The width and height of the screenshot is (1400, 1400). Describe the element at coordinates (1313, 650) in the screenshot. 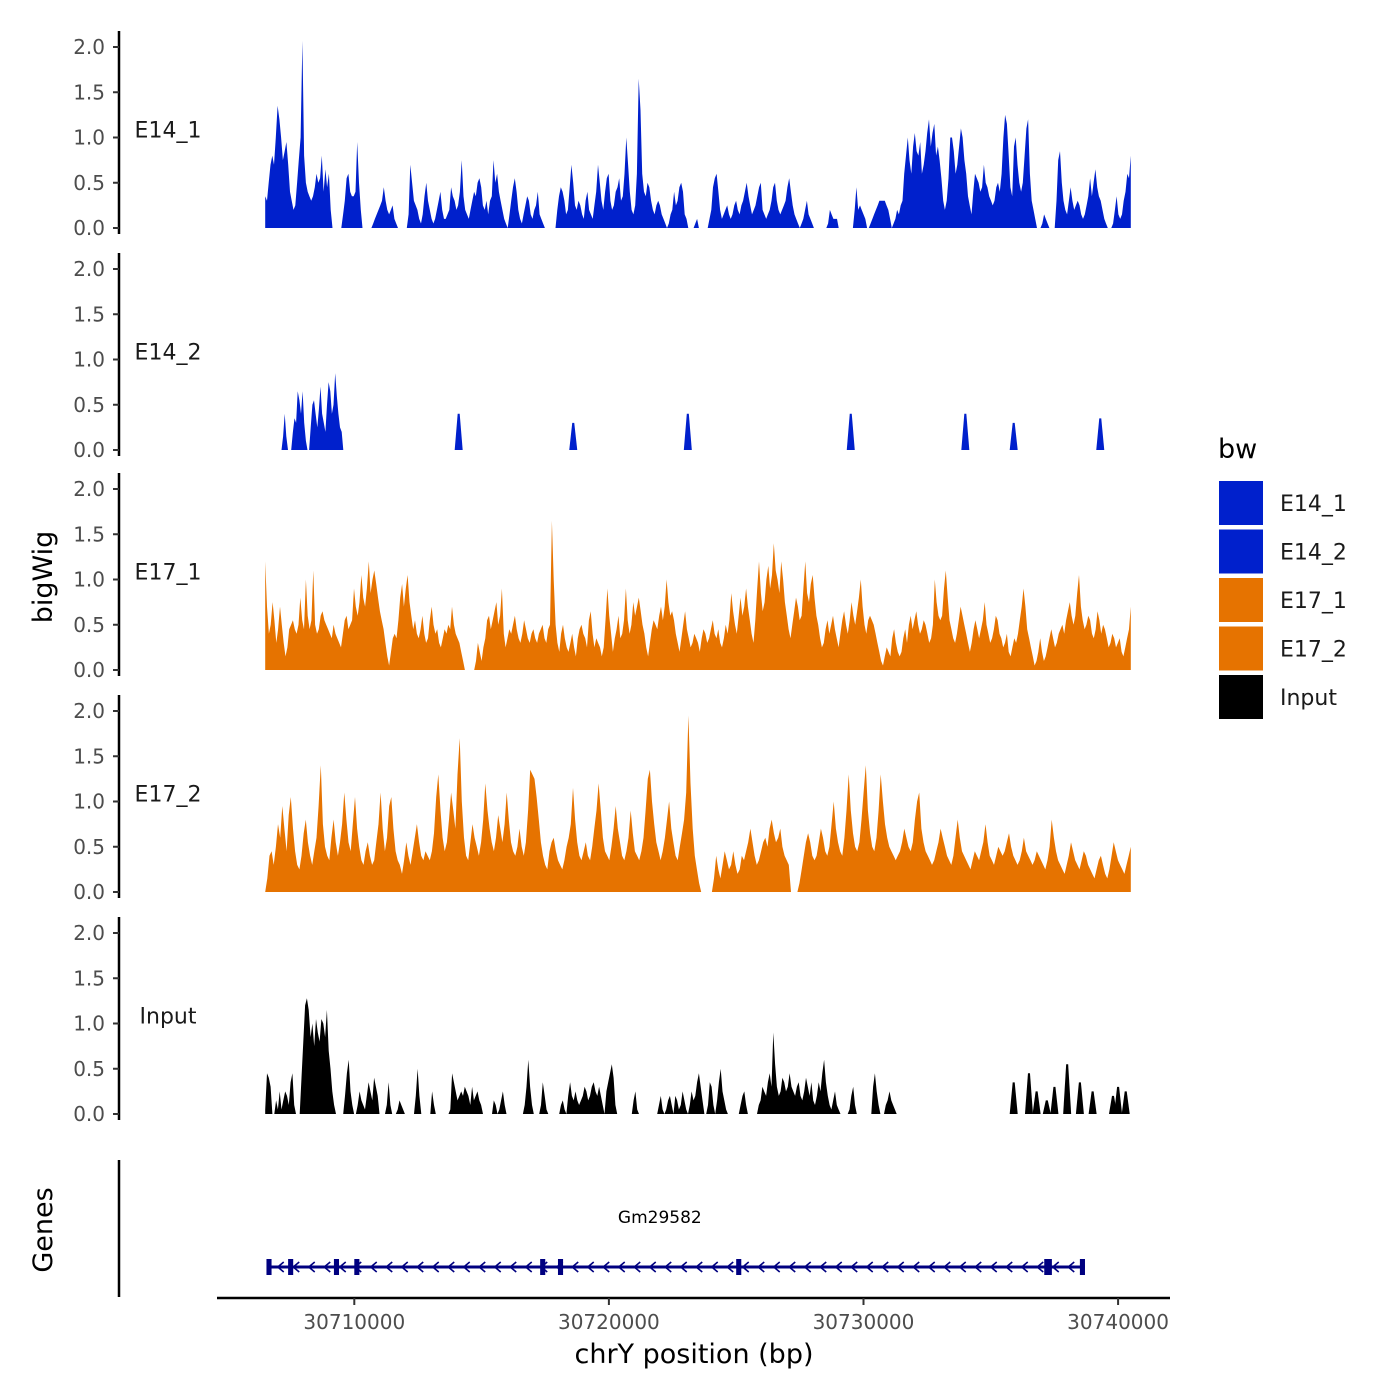

I see `legend-label-e17_2: E17_2` at that location.